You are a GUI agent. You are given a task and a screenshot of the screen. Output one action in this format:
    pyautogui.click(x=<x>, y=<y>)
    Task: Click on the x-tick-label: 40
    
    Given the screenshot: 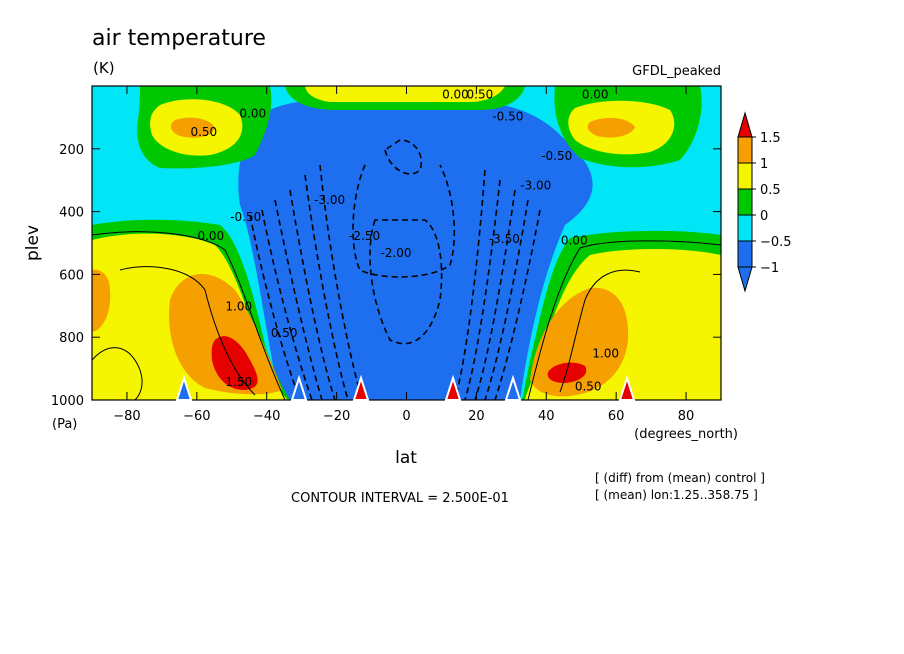 What is the action you would take?
    pyautogui.click(x=546, y=416)
    